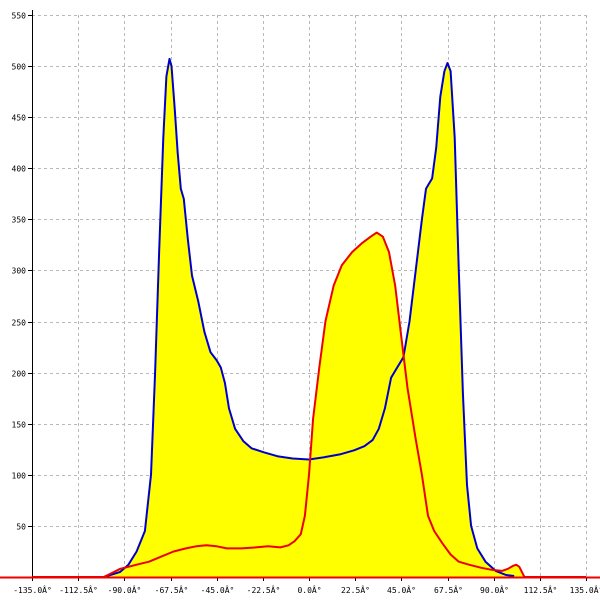 The image size is (600, 600). Describe the element at coordinates (494, 589) in the screenshot. I see `x-tick-label: 90.0Â°` at that location.